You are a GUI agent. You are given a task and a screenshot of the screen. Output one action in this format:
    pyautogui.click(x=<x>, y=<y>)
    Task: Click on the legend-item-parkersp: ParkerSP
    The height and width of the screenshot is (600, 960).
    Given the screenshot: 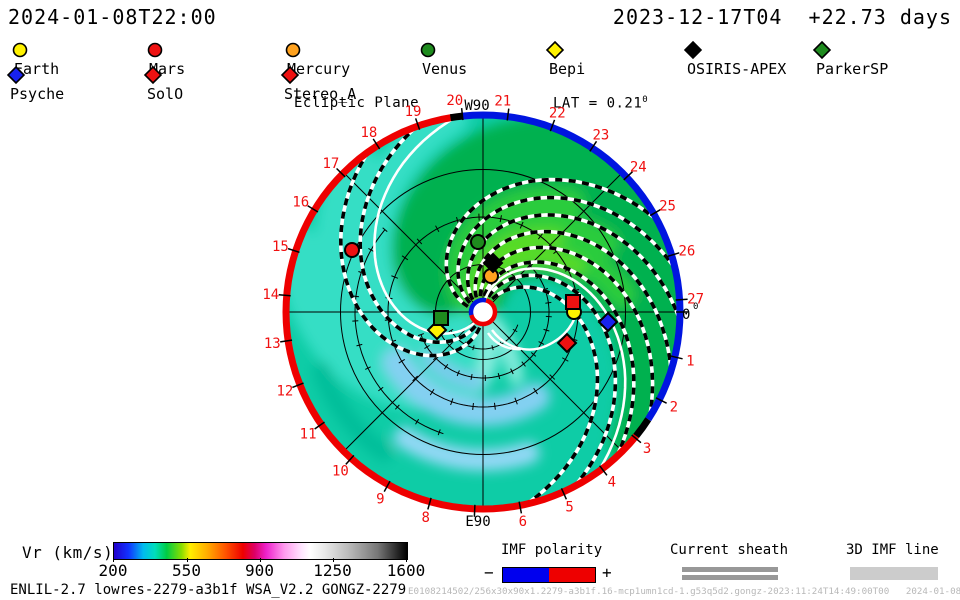 What is the action you would take?
    pyautogui.click(x=850, y=60)
    